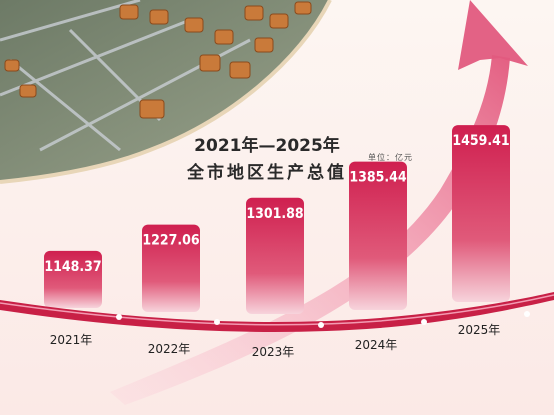 The image size is (554, 415). What do you see at coordinates (72, 267) in the screenshot?
I see `bar-value-label: 1148.37` at bounding box center [72, 267].